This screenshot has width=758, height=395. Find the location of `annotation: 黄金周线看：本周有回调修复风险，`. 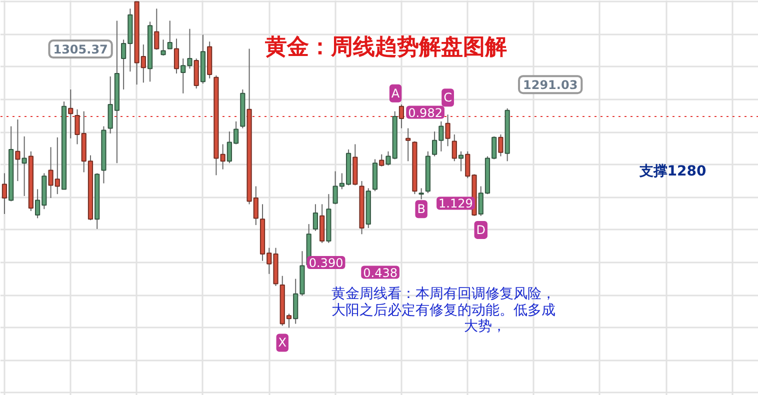

annotation: 黄金周线看：本周有回调修复风险， is located at coordinates (443, 294).